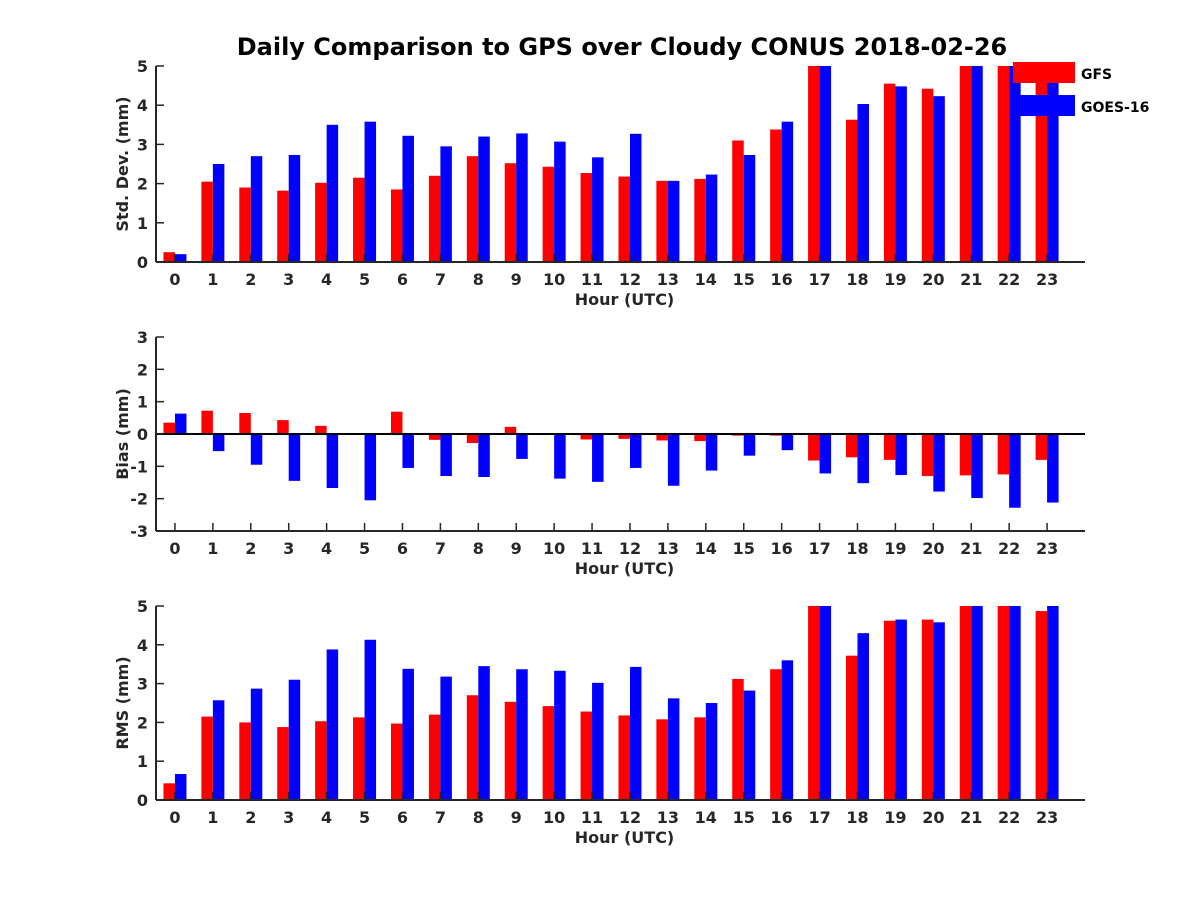 Image resolution: width=1200 pixels, height=900 pixels. What do you see at coordinates (142, 223) in the screenshot?
I see `y-tick-label: 1` at bounding box center [142, 223].